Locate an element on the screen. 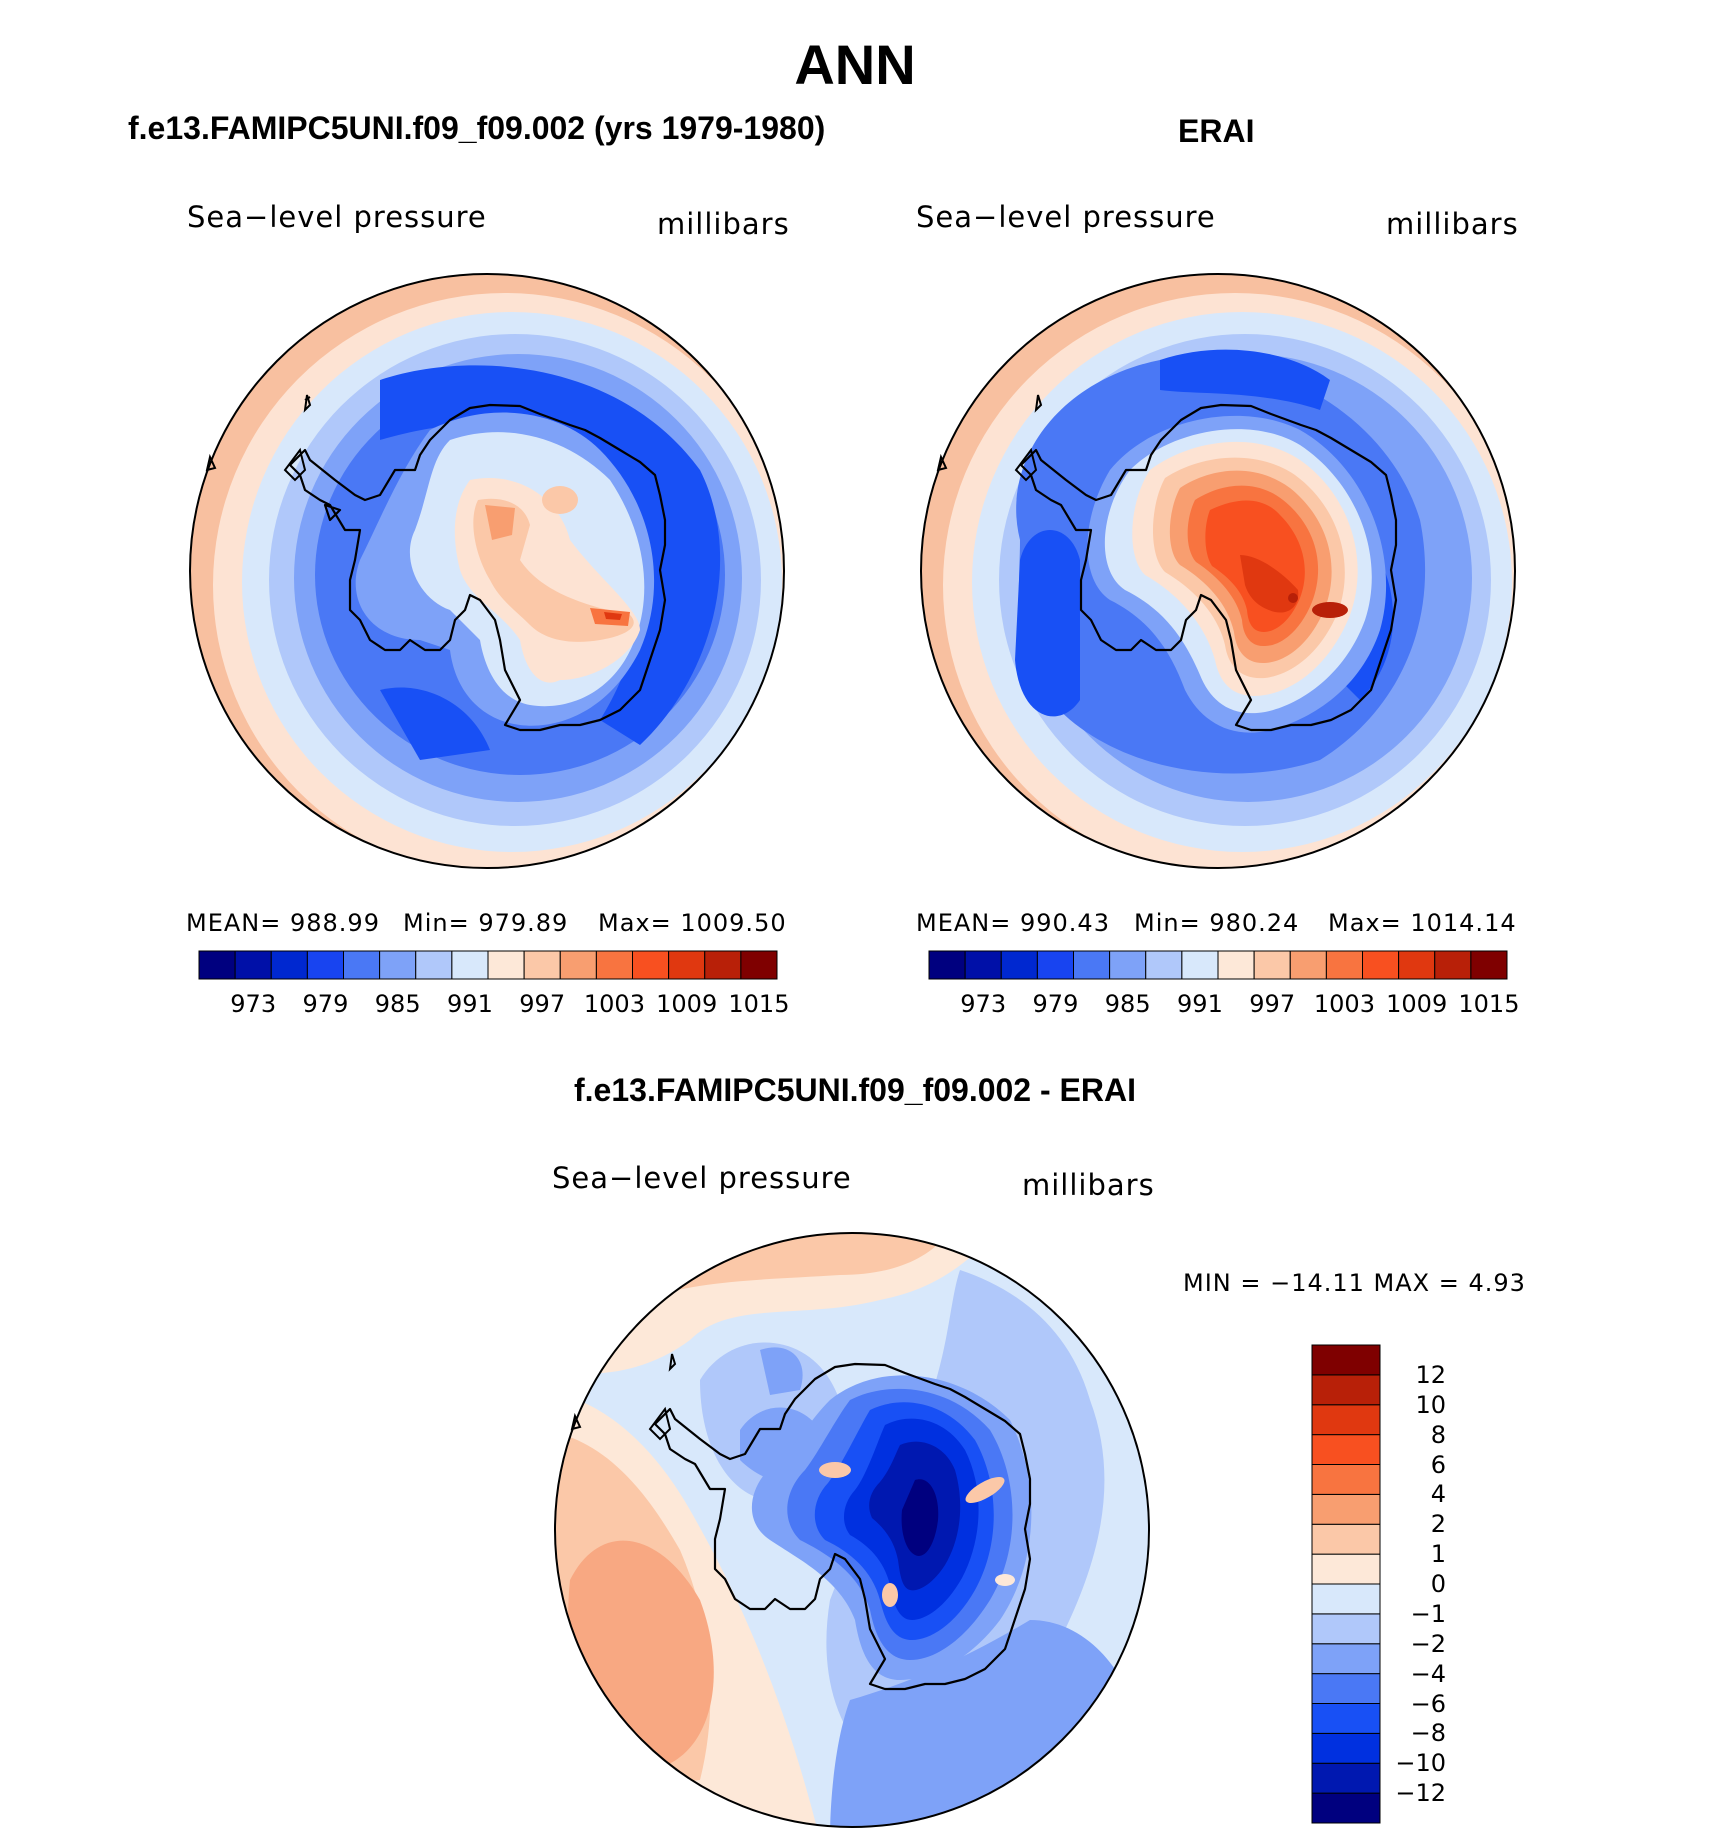 The height and width of the screenshot is (1839, 1710). model-colorbar-tick-label: 973 is located at coordinates (253, 1004).